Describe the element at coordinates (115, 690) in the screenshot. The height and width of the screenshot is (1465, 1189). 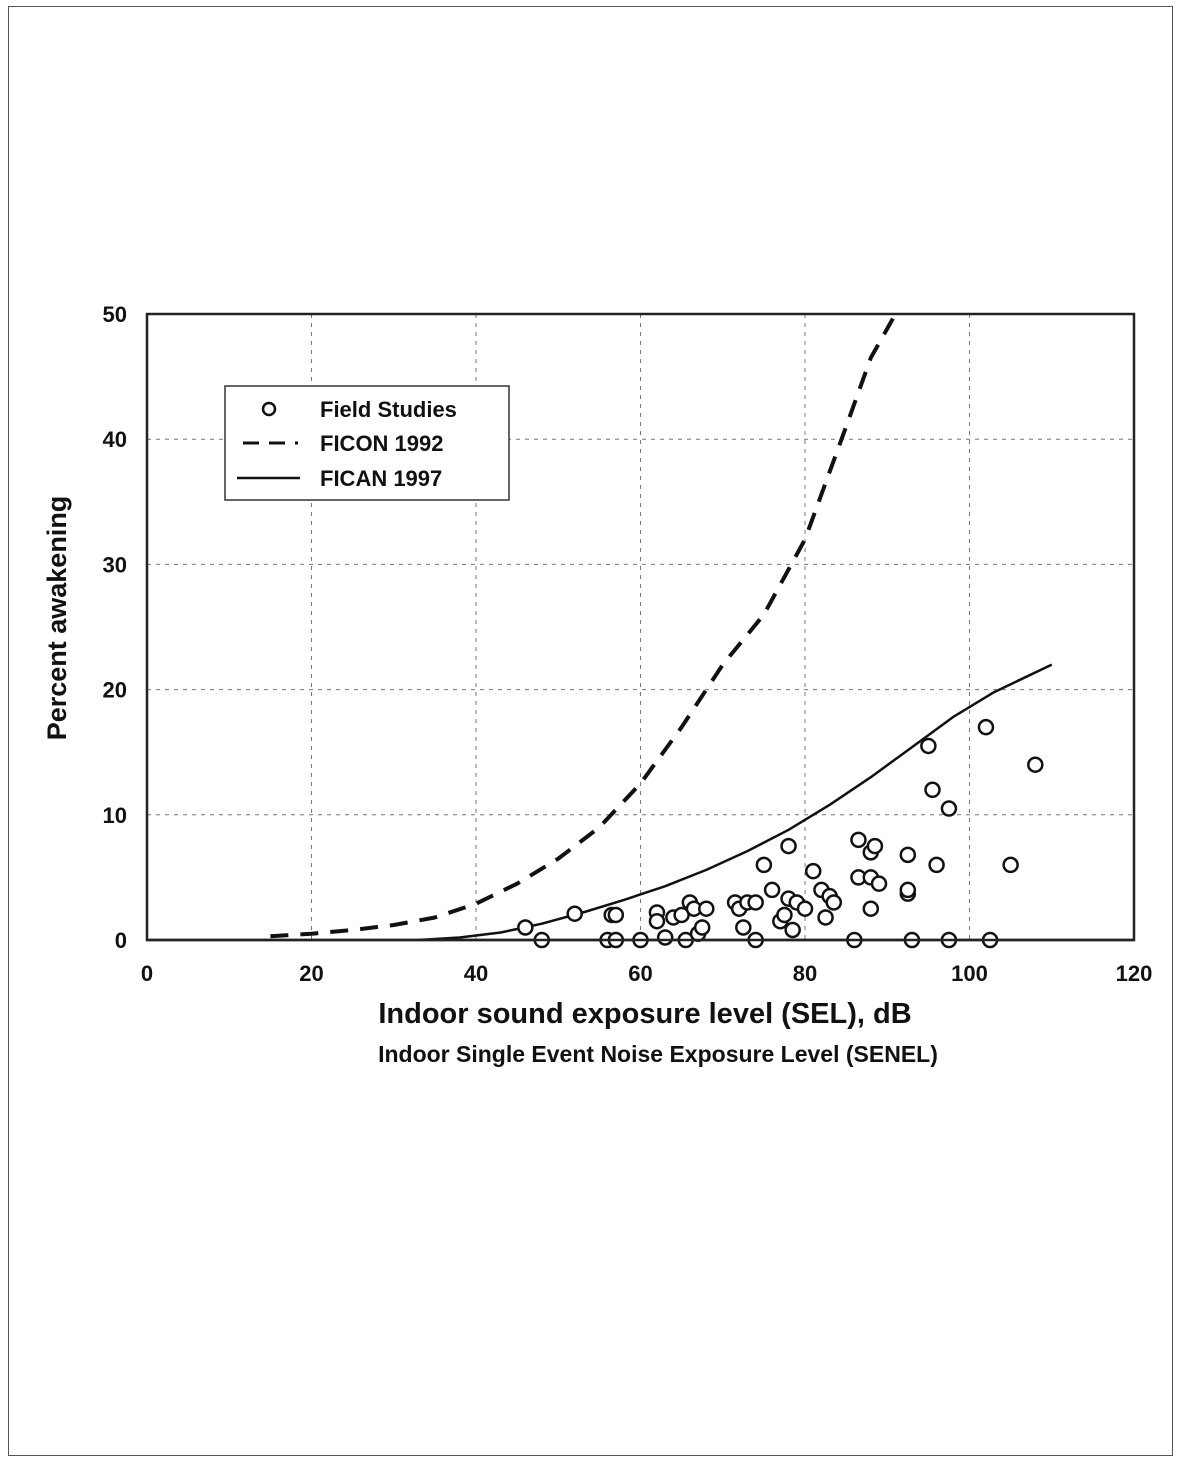
I see `y-tick-label: 20` at that location.